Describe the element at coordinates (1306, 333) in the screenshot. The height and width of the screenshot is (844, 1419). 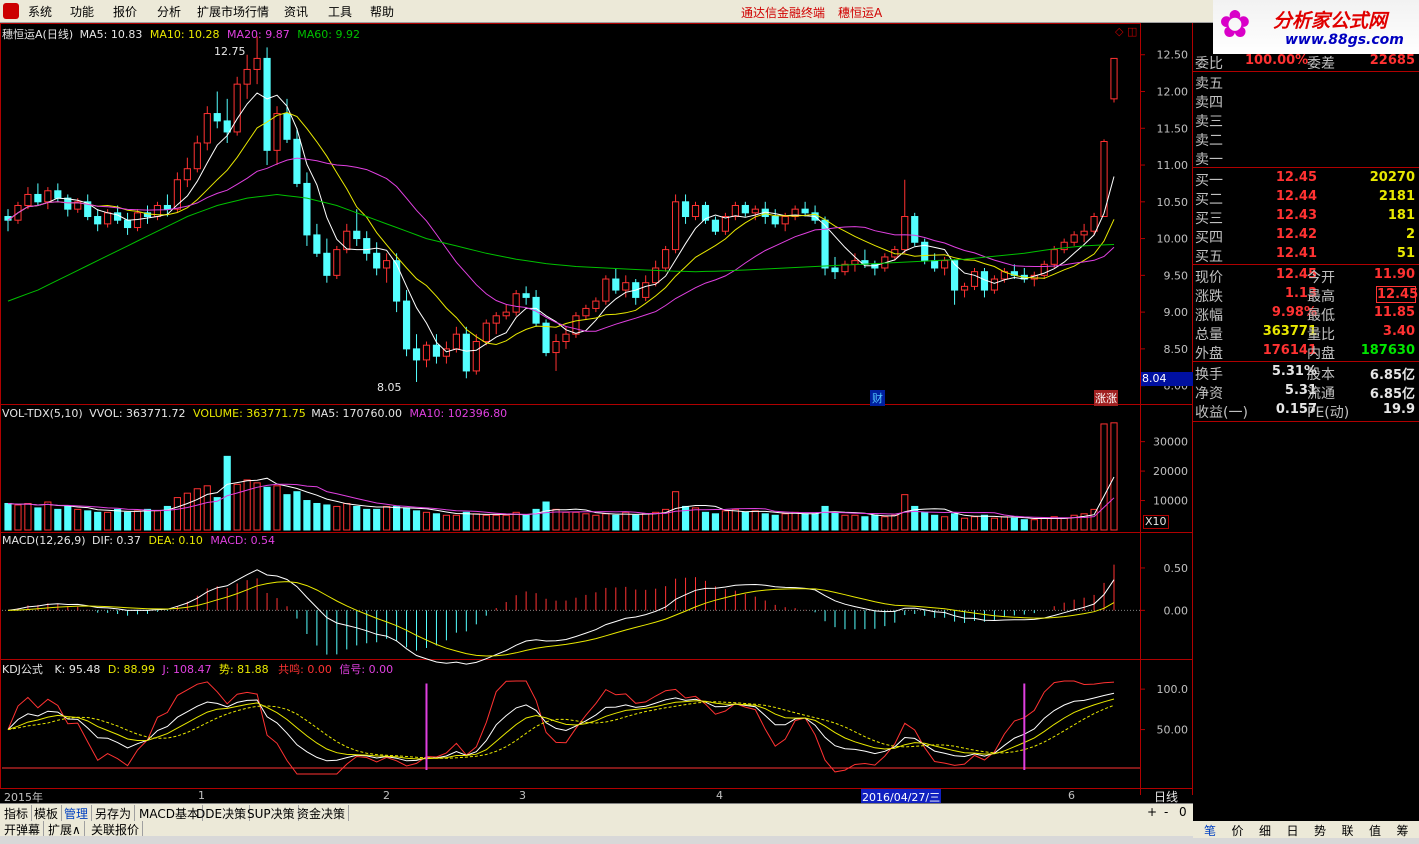
I see `stat-row: 总量 363771 量比 3.40` at that location.